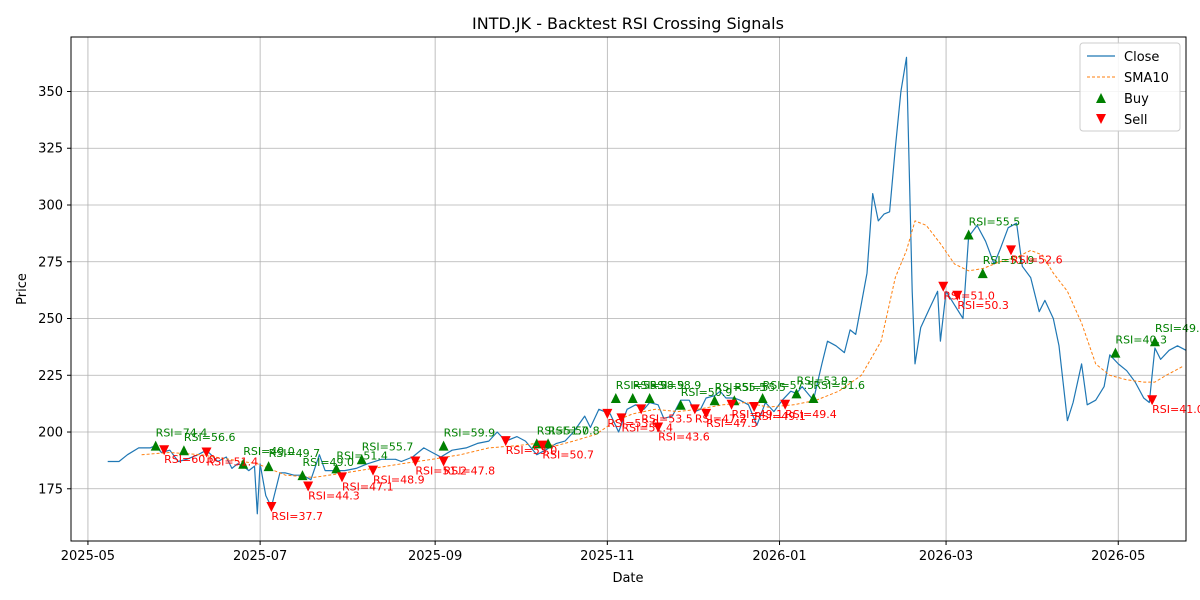  What do you see at coordinates (1136, 99) in the screenshot?
I see `legend-buy-label: Buy` at bounding box center [1136, 99].